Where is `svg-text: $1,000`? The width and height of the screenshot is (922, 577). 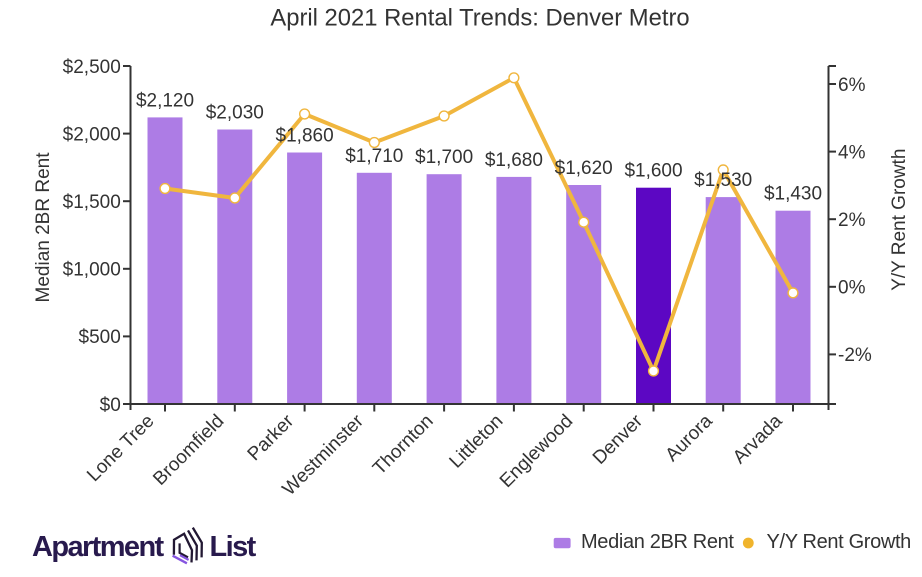 svg-text: $1,000 is located at coordinates (92, 270).